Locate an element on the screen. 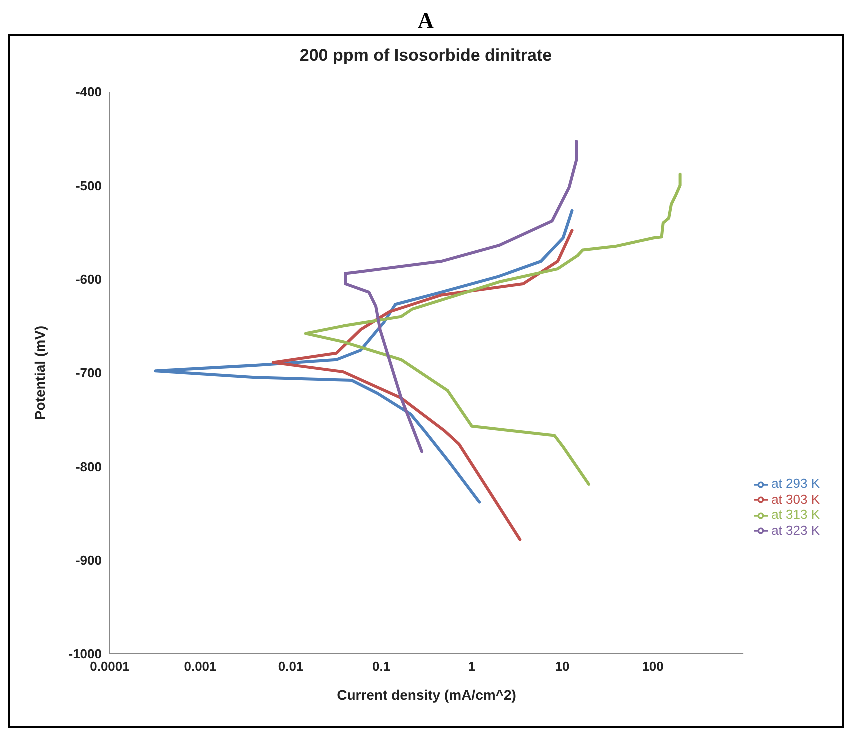 This screenshot has height=755, width=852. y-tick-label: -900 is located at coordinates (89, 560).